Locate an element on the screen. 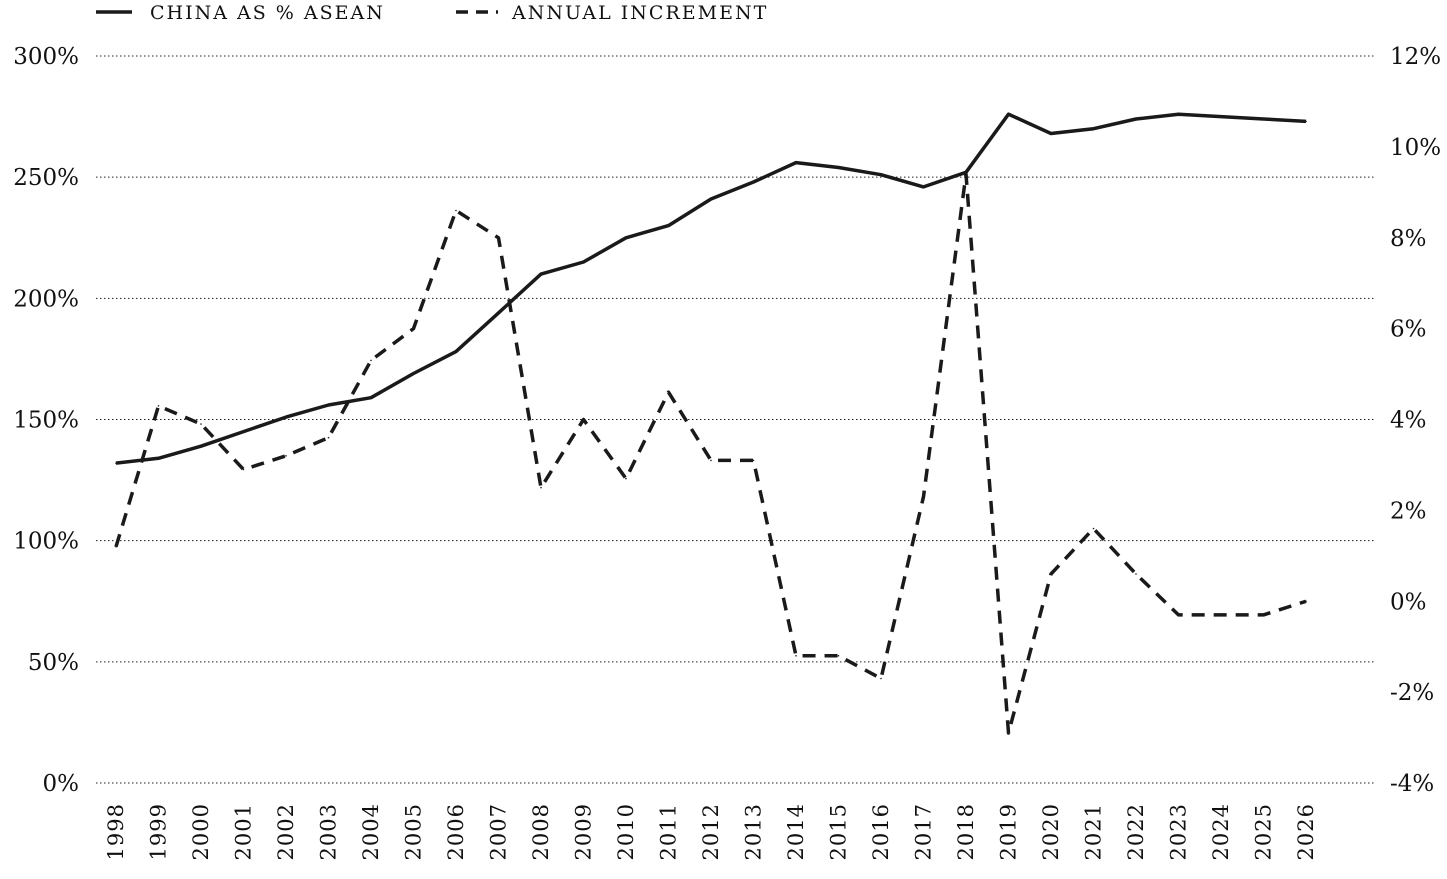  x-tick-label: 2010 is located at coordinates (626, 831).